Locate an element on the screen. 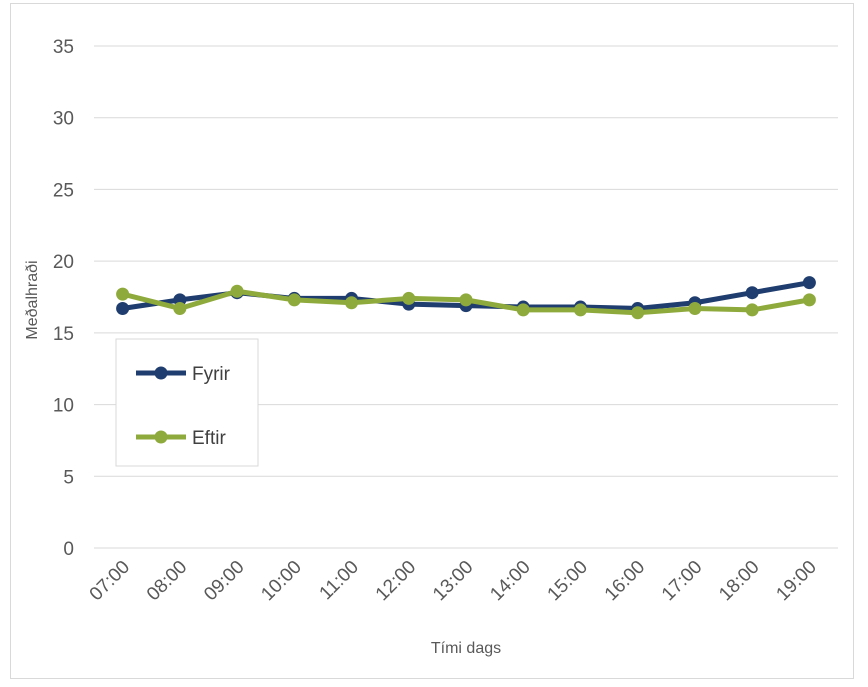  legend-marker-eftir is located at coordinates (161, 437).